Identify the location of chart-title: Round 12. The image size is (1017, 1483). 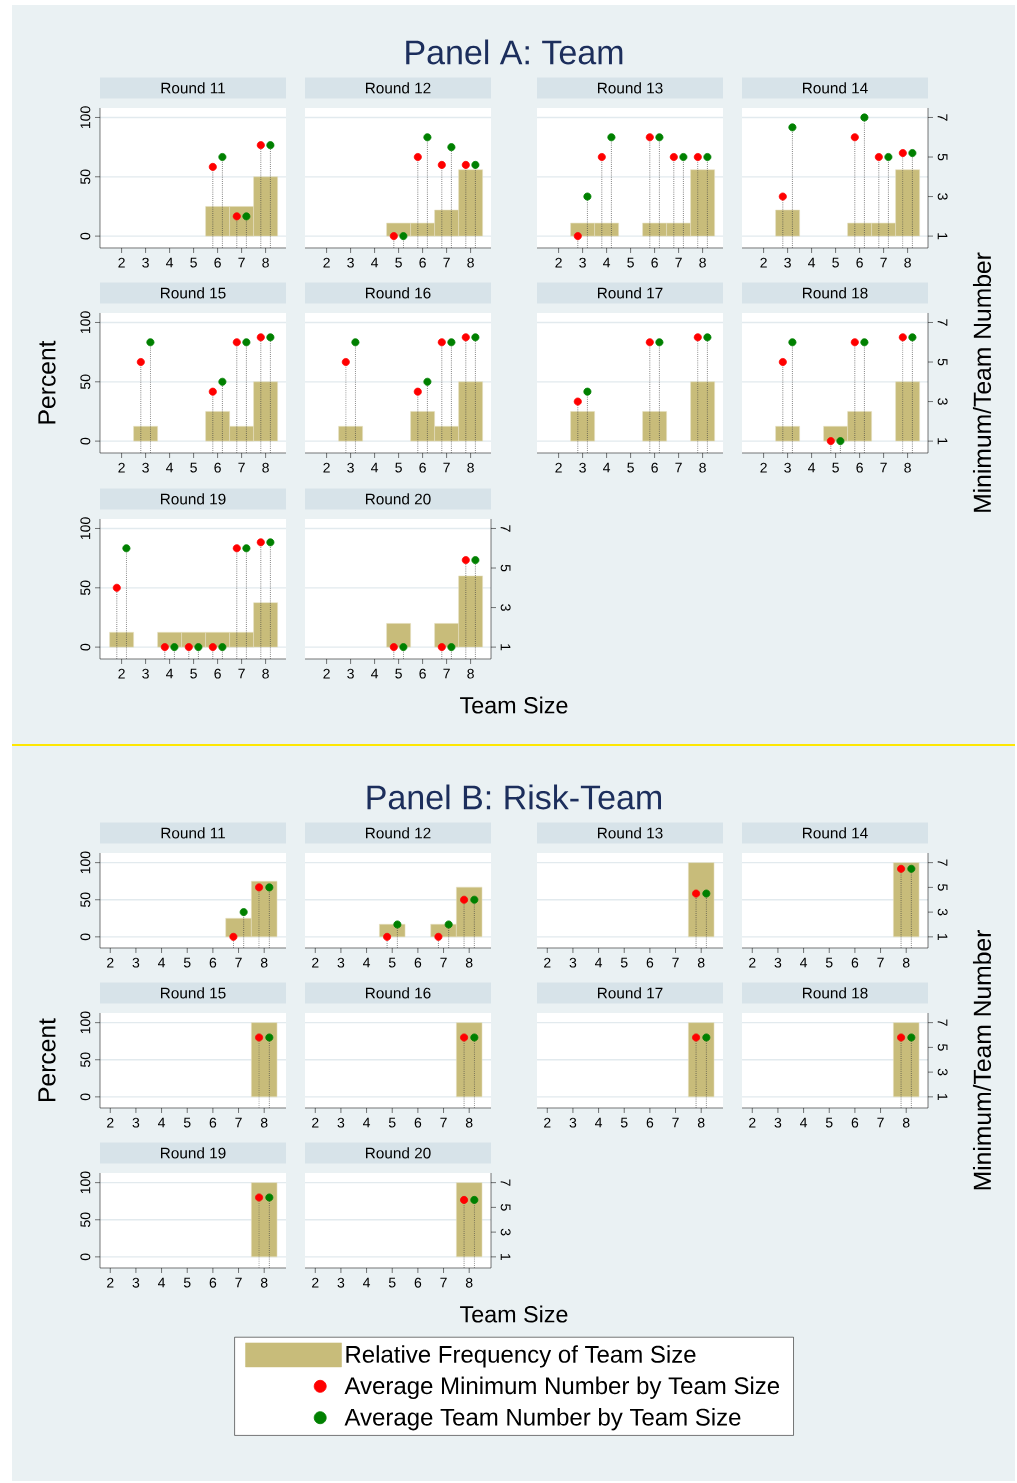
(398, 88).